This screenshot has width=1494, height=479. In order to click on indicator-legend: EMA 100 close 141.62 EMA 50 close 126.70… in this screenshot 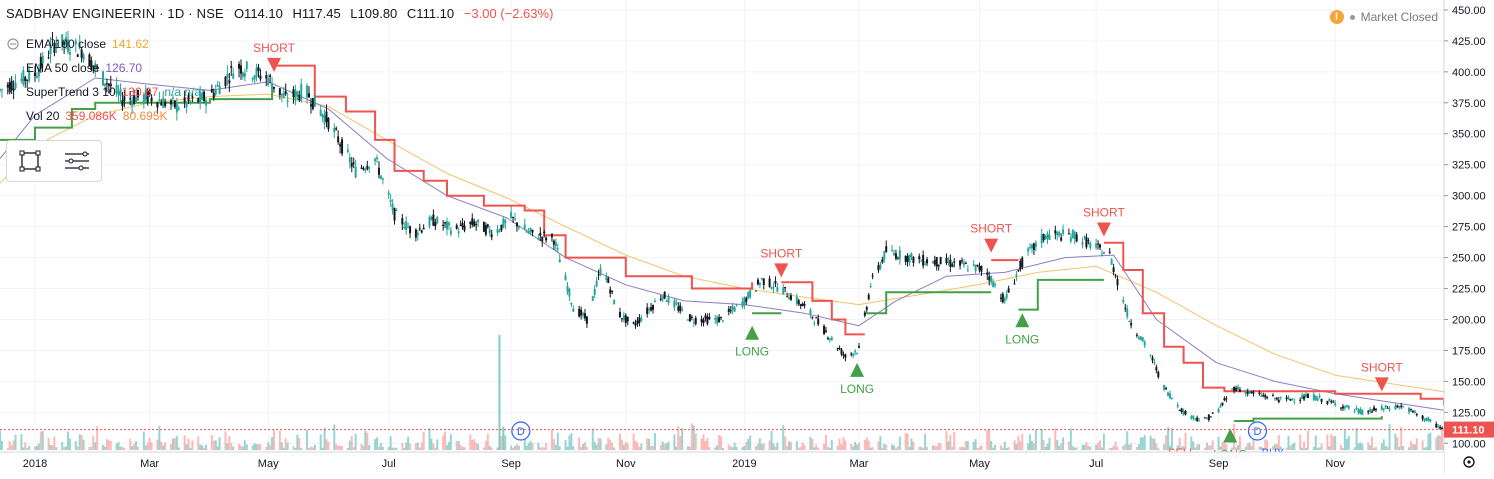, I will do `click(103, 80)`.